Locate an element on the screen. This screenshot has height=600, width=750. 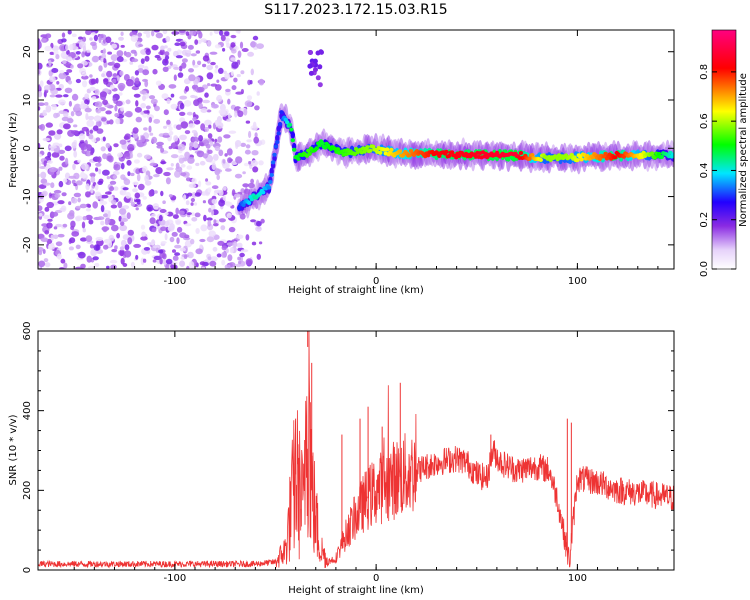
x-tick-label: 0 is located at coordinates (376, 578).